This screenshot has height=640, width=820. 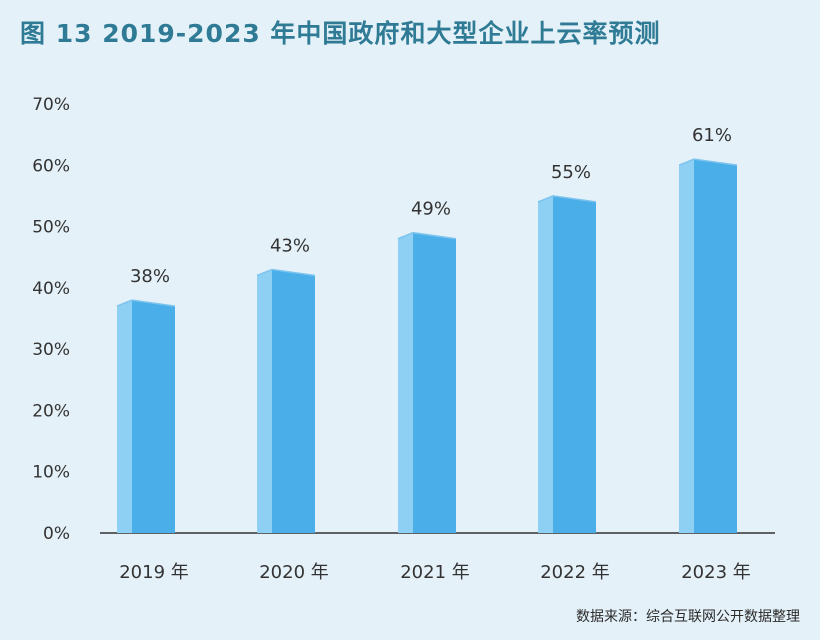 What do you see at coordinates (51, 350) in the screenshot?
I see `y-tick-label: 30%` at bounding box center [51, 350].